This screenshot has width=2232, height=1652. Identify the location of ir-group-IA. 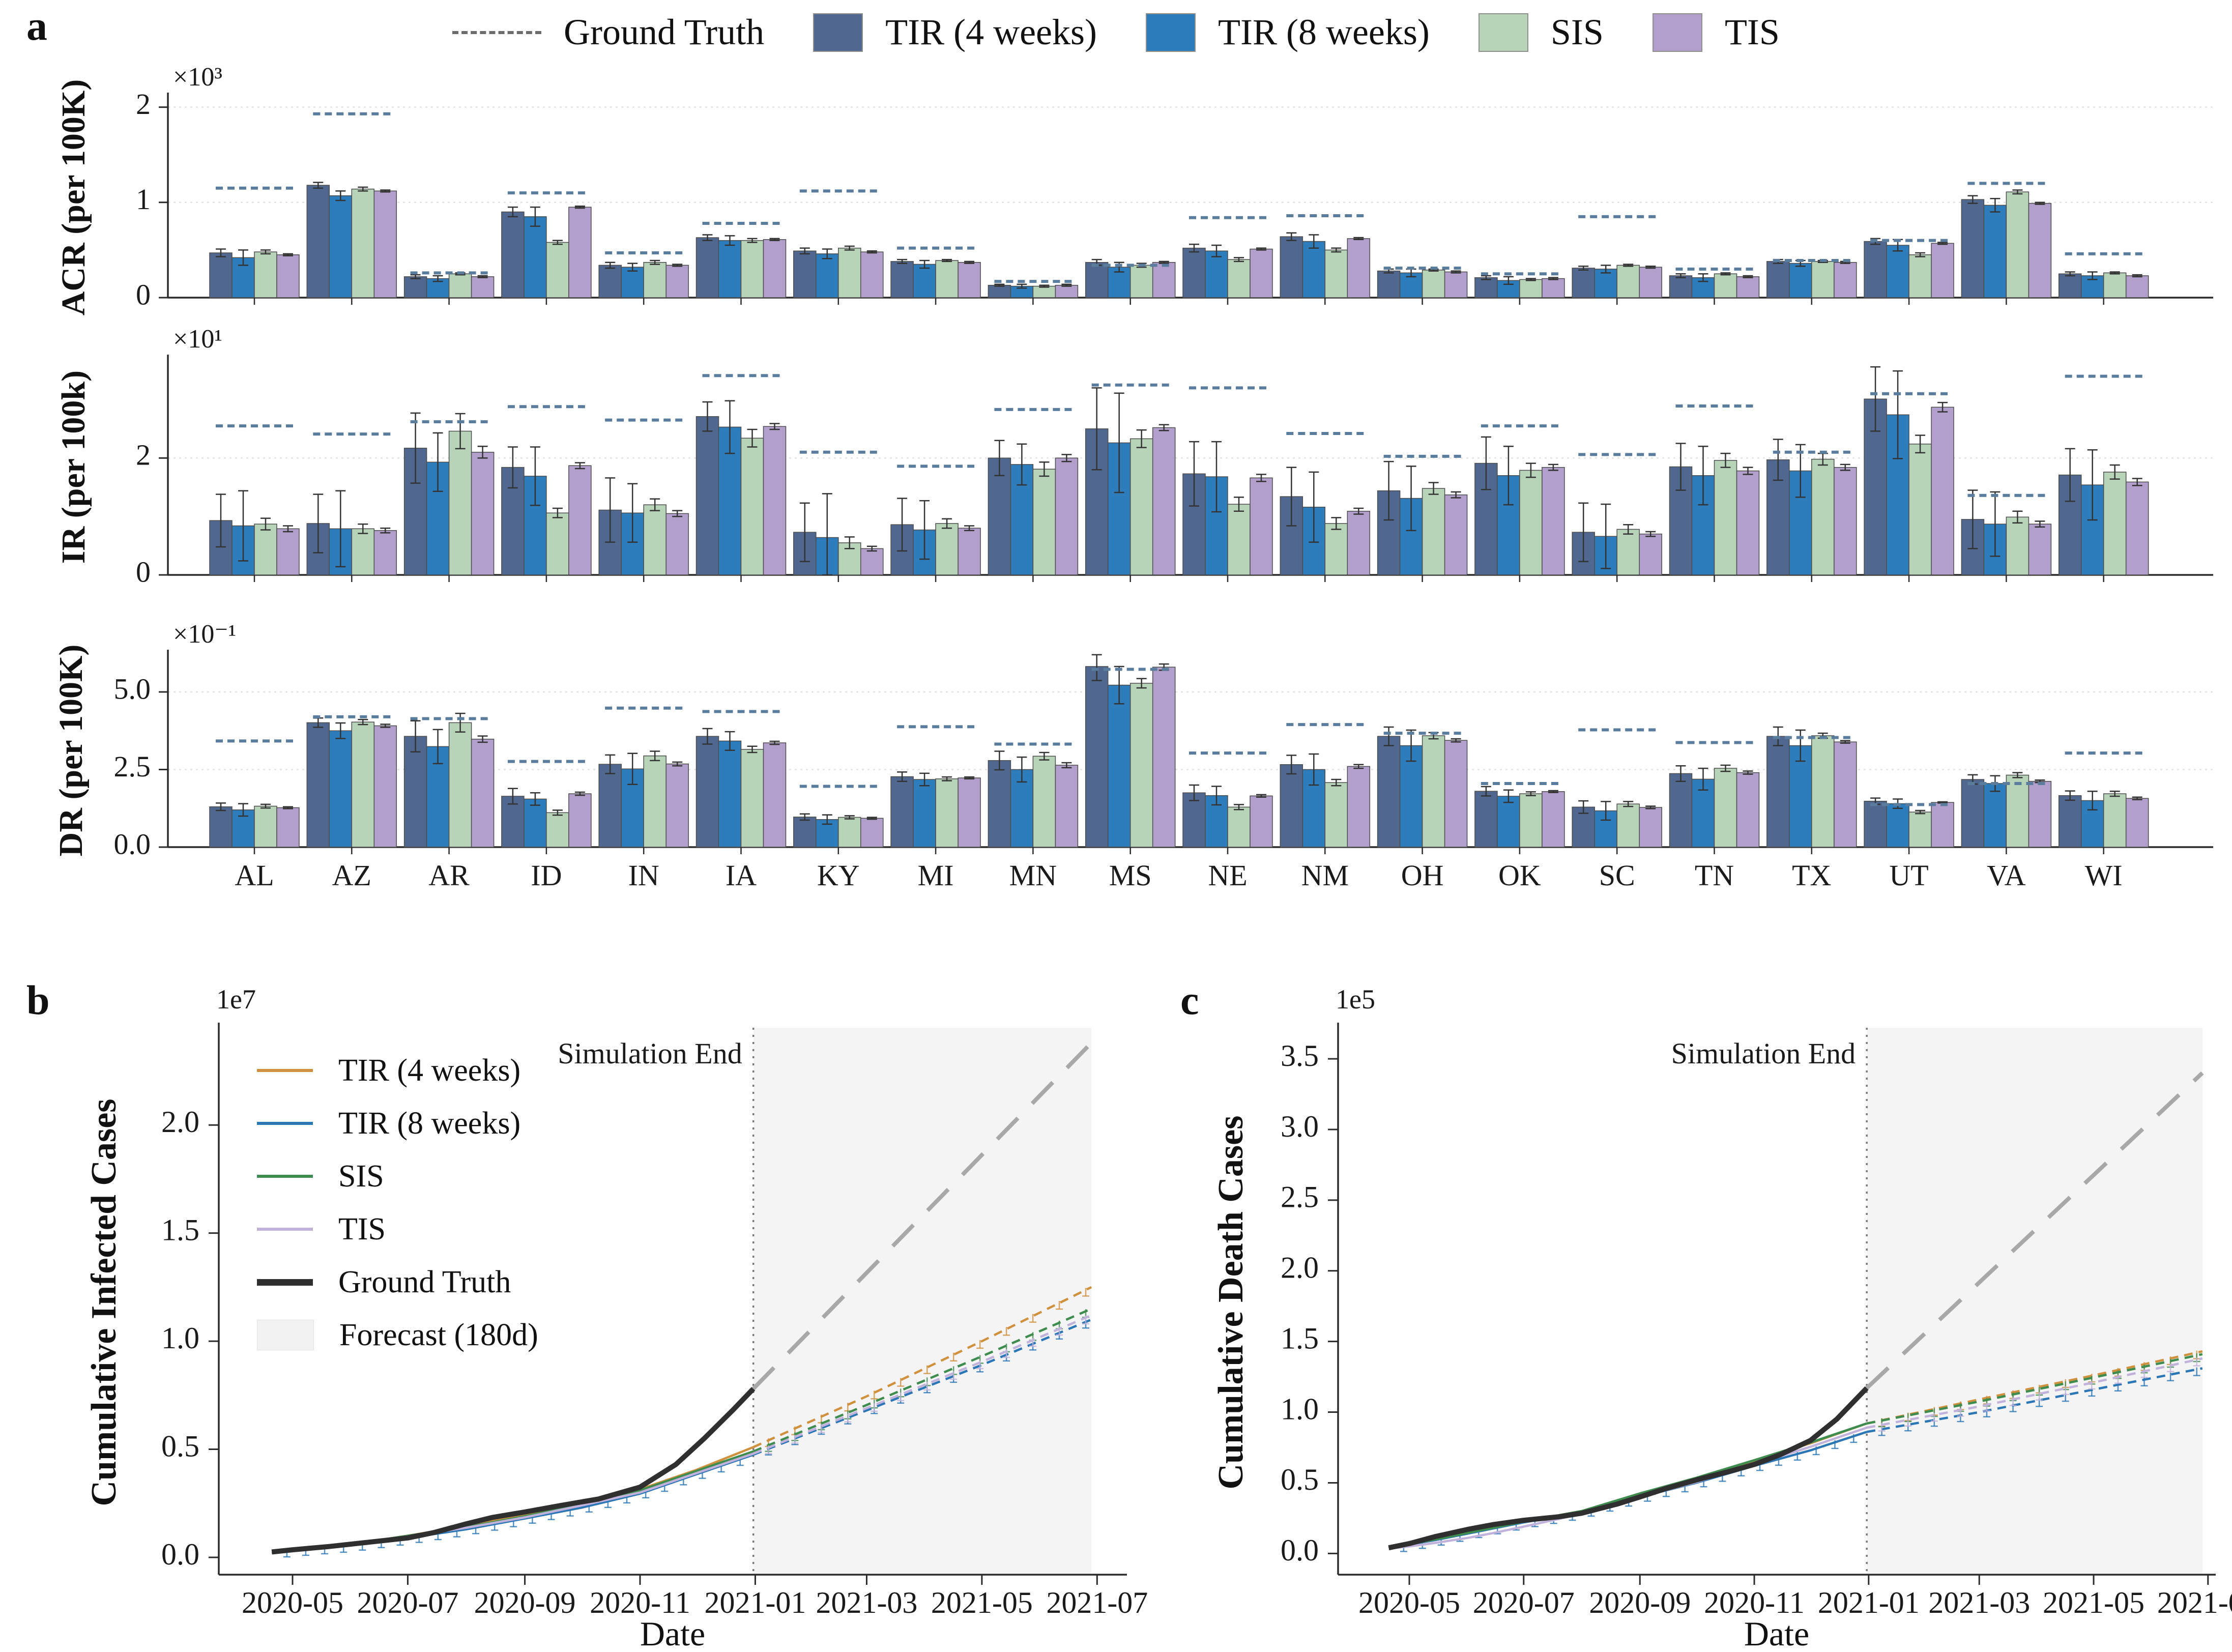
(741, 474).